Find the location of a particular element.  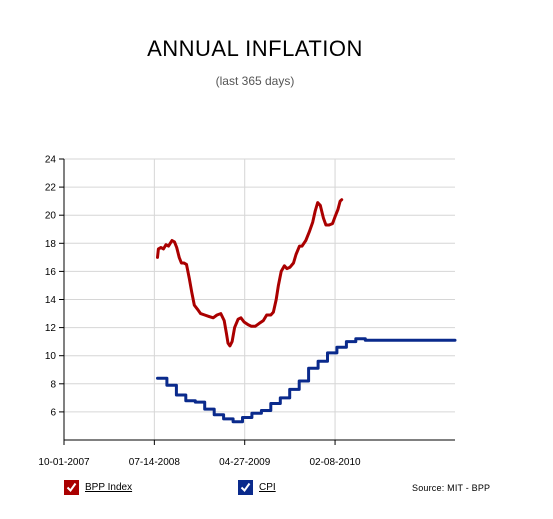

y-tick-label: 12 is located at coordinates (51, 328).